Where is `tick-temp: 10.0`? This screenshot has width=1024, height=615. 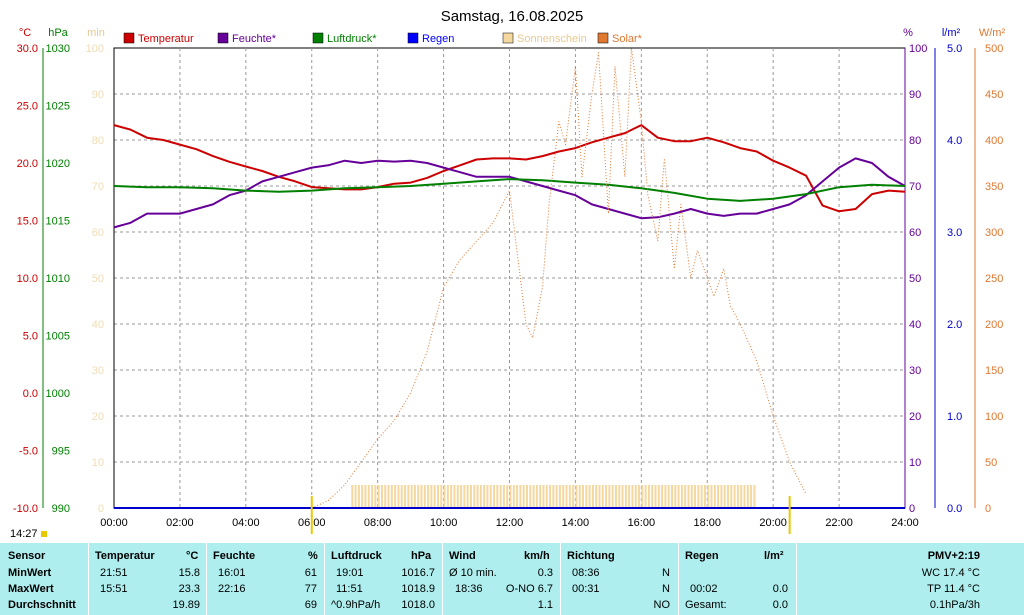 tick-temp: 10.0 is located at coordinates (27, 279).